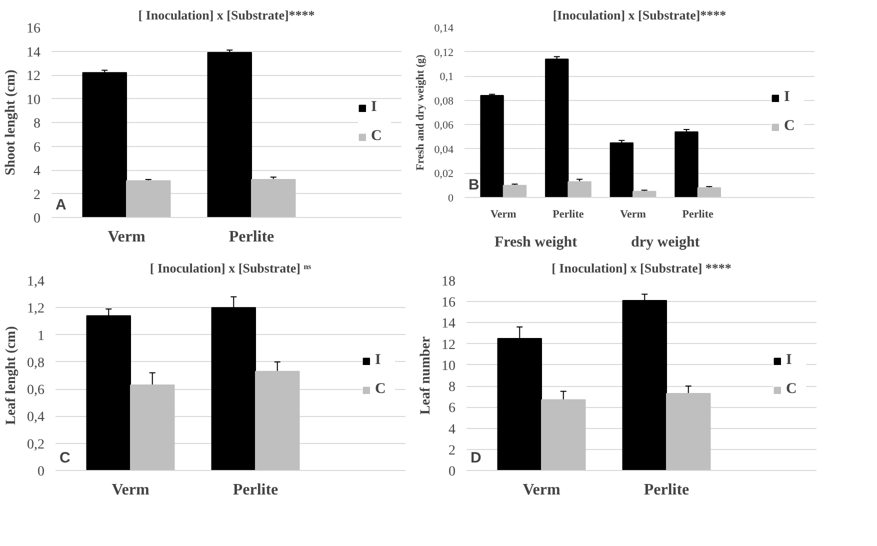 This screenshot has height=546, width=877. I want to click on y-tick-label: 0,04, so click(444, 150).